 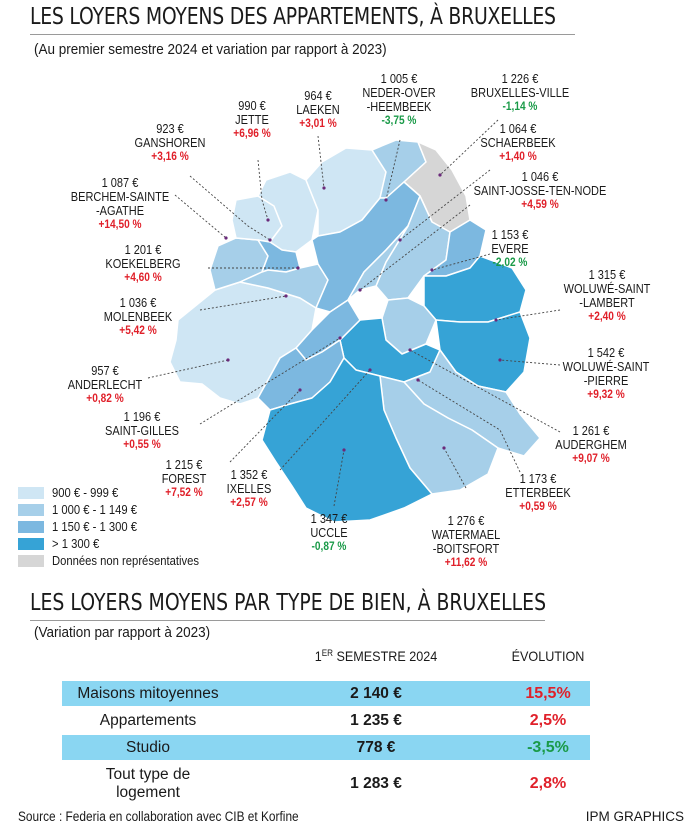 I want to click on table-subtitle: (Variation par rapport à 2023), so click(x=122, y=632).